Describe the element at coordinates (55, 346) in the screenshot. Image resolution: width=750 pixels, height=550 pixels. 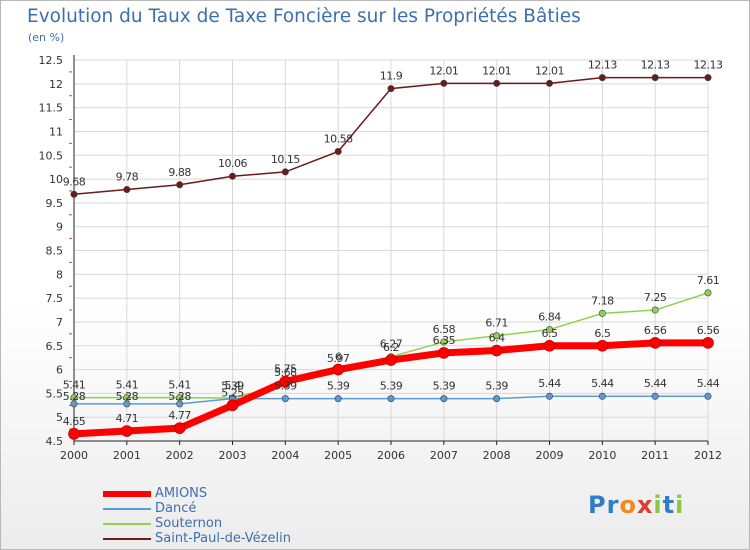
I see `y-tick-label: 6.5` at that location.